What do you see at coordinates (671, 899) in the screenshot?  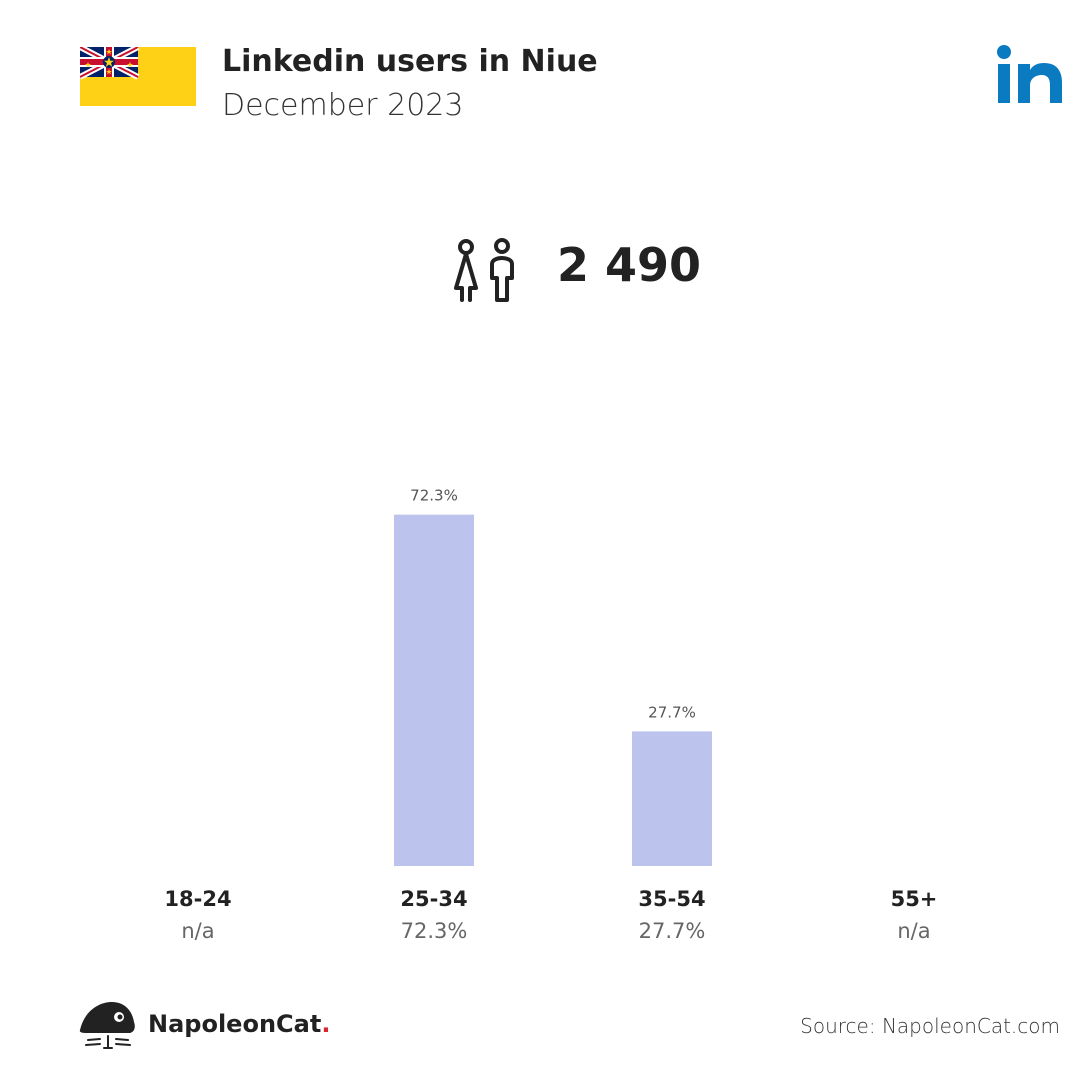 I see `category-label-35-54: 35-54` at bounding box center [671, 899].